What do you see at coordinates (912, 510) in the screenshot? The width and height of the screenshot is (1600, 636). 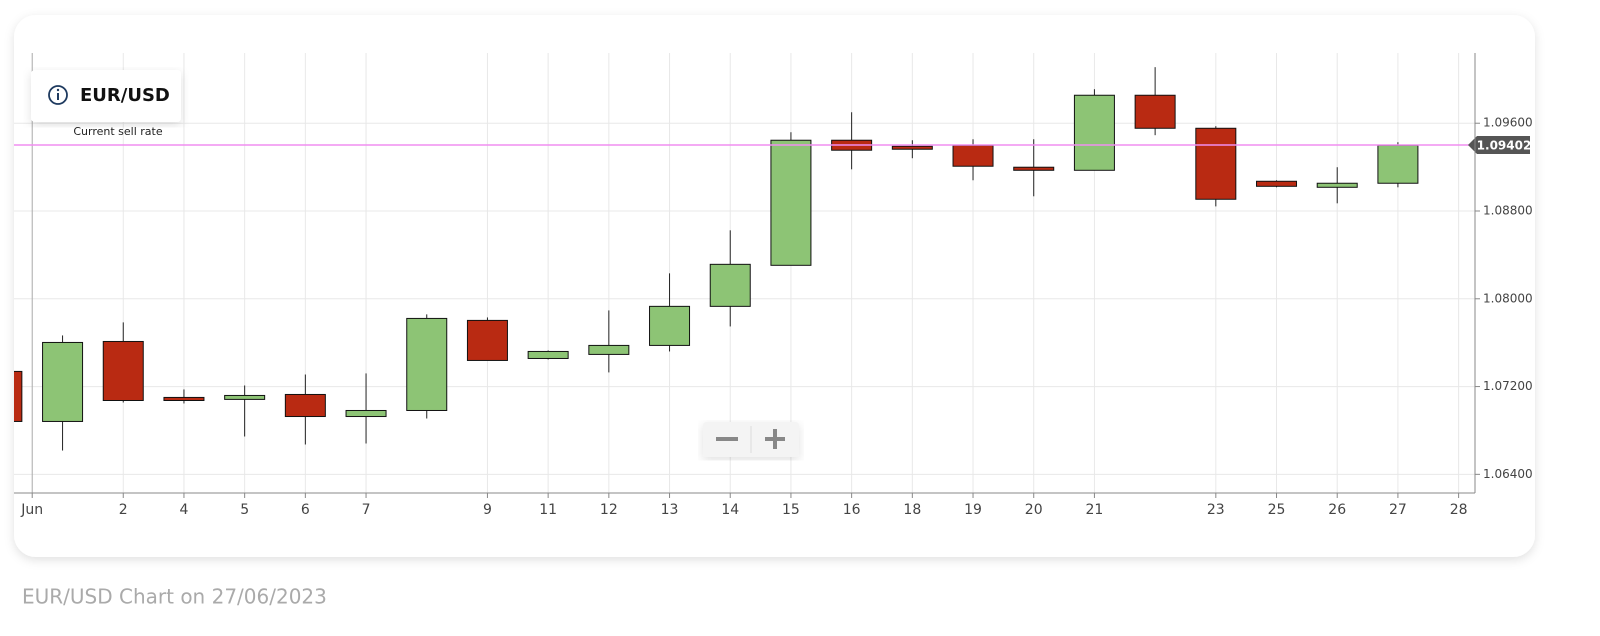 I see `x-tick-label: 18` at bounding box center [912, 510].